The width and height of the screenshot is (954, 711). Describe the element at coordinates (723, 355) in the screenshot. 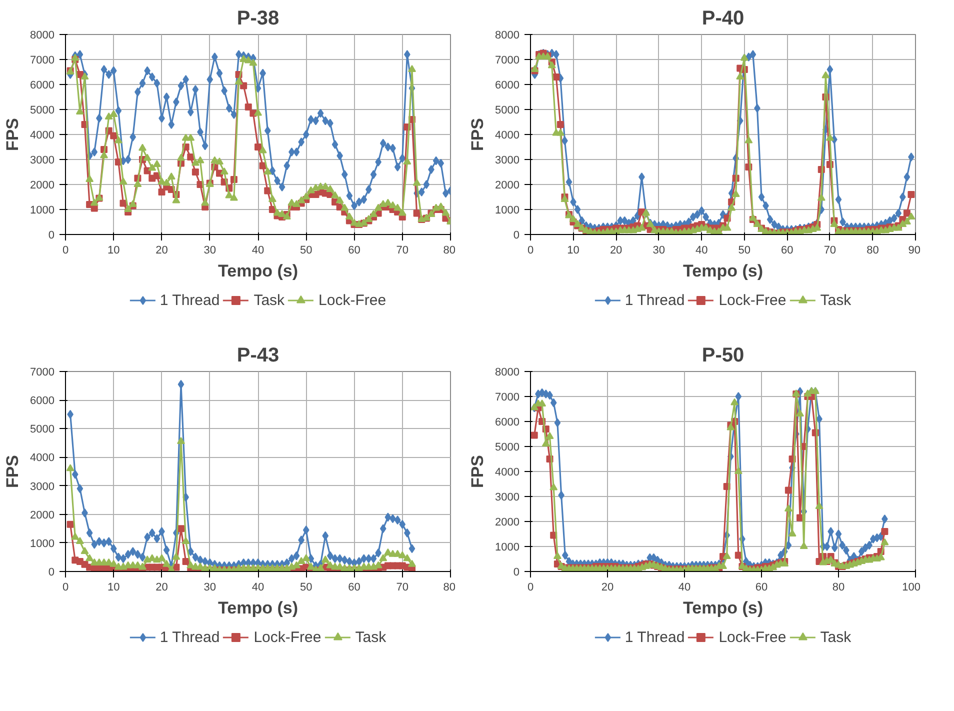

I see `chart-title: P-50` at that location.